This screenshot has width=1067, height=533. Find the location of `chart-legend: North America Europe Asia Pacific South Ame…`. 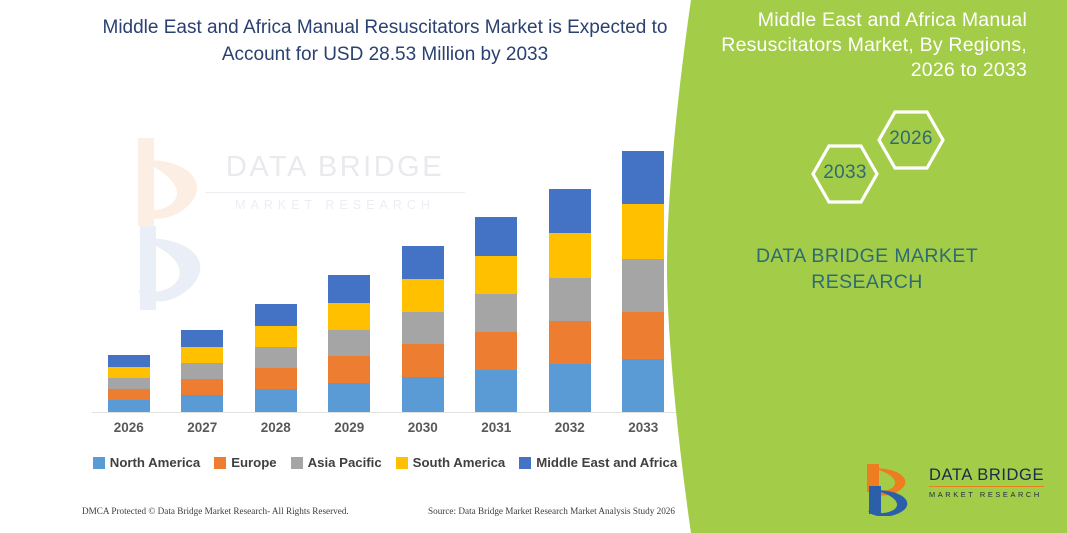

chart-legend: North America Europe Asia Pacific South Ame… is located at coordinates (385, 462).